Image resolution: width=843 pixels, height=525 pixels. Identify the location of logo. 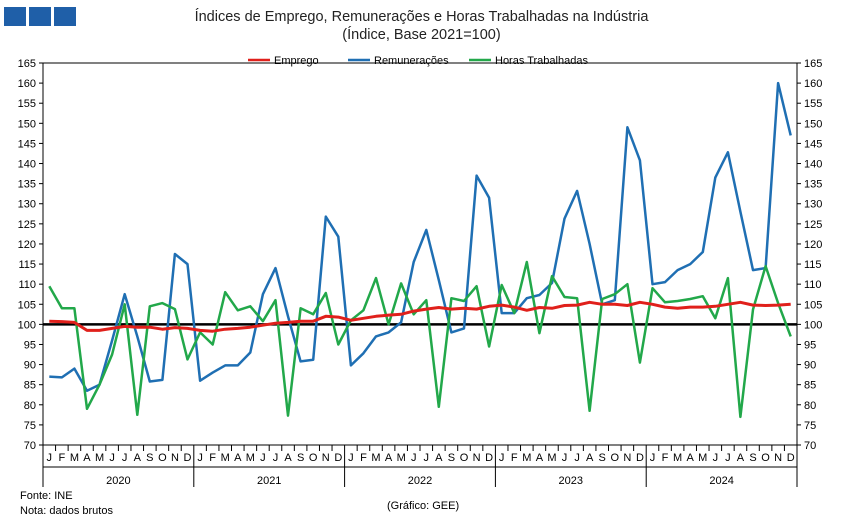
(40, 16).